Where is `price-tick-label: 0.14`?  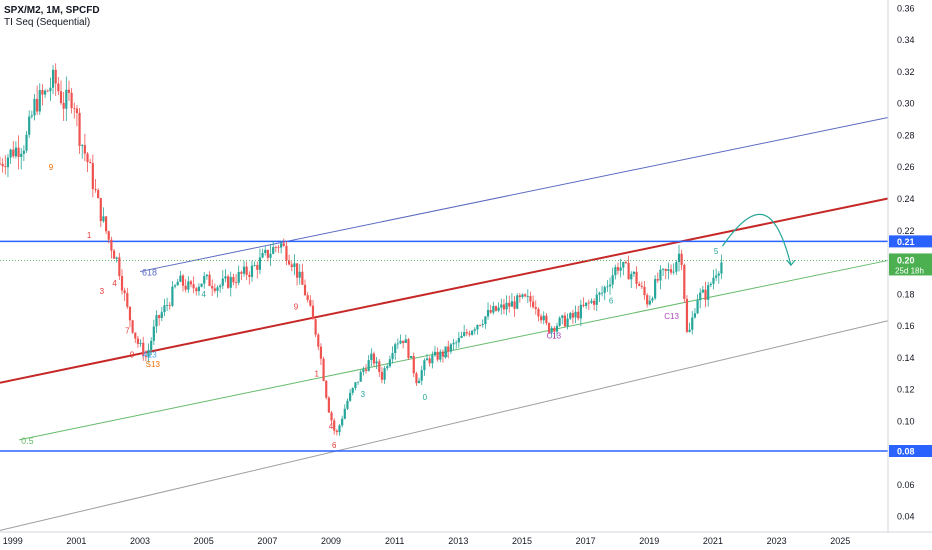
price-tick-label: 0.14 is located at coordinates (906, 358).